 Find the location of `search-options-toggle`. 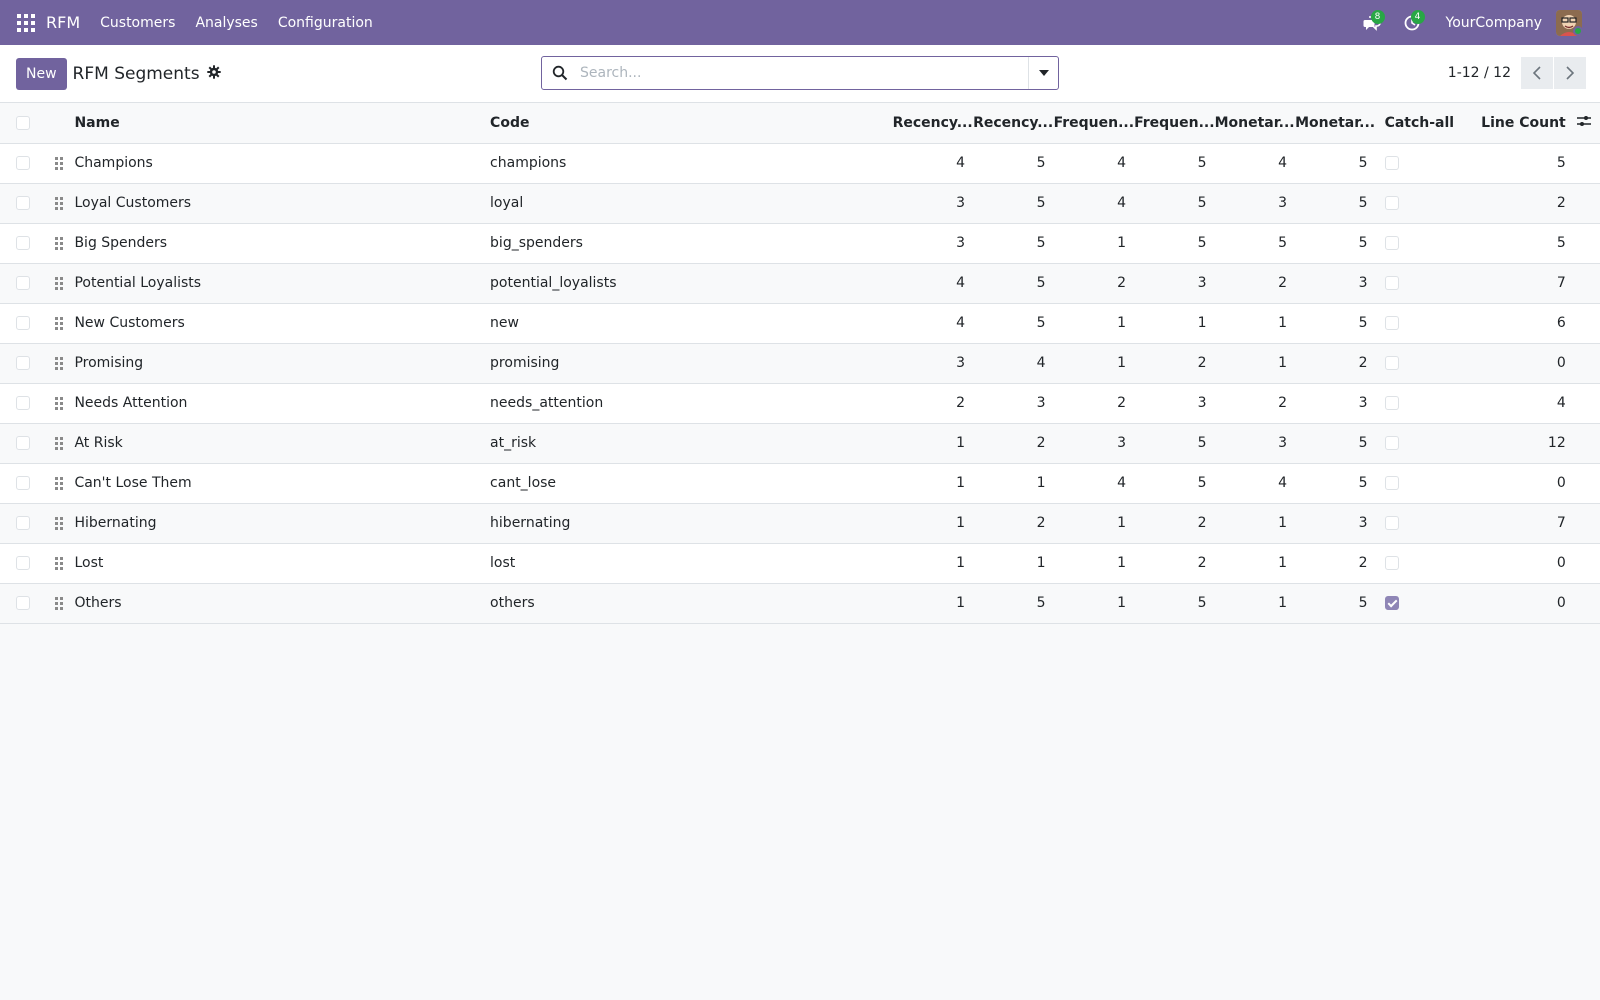

search-options-toggle is located at coordinates (1043, 73).